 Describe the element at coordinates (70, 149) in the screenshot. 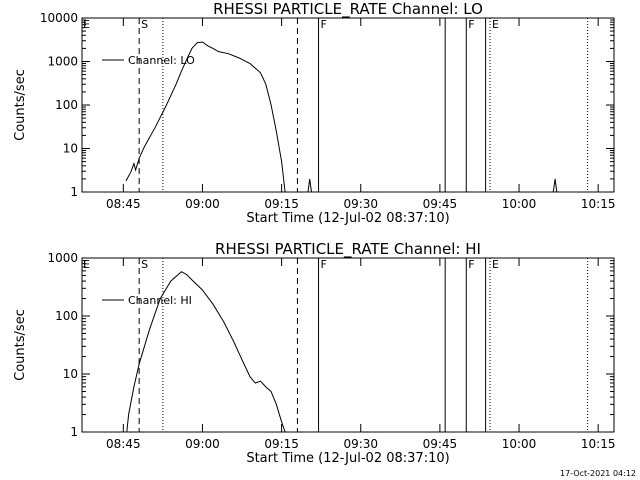

I see `chart-0-y-tick-label-1: 10` at that location.